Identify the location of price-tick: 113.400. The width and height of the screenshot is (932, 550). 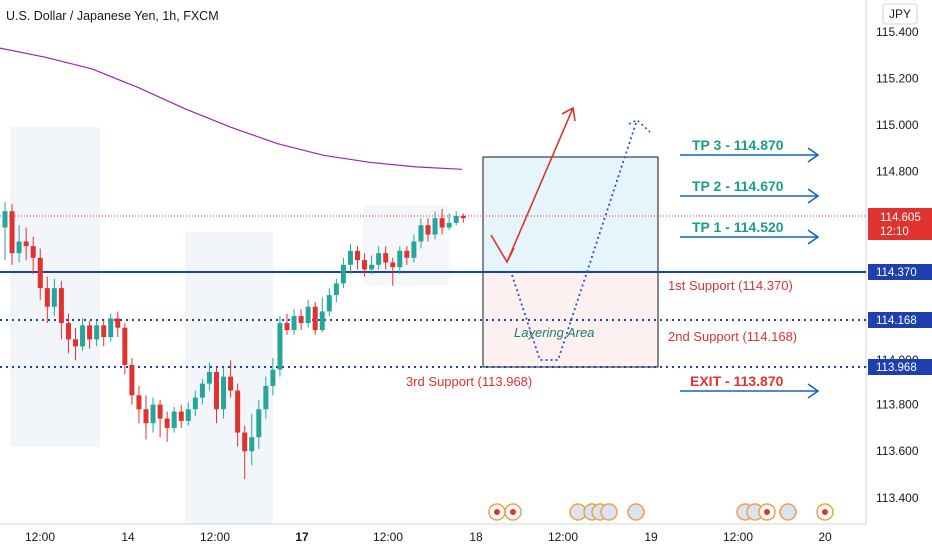
(897, 498).